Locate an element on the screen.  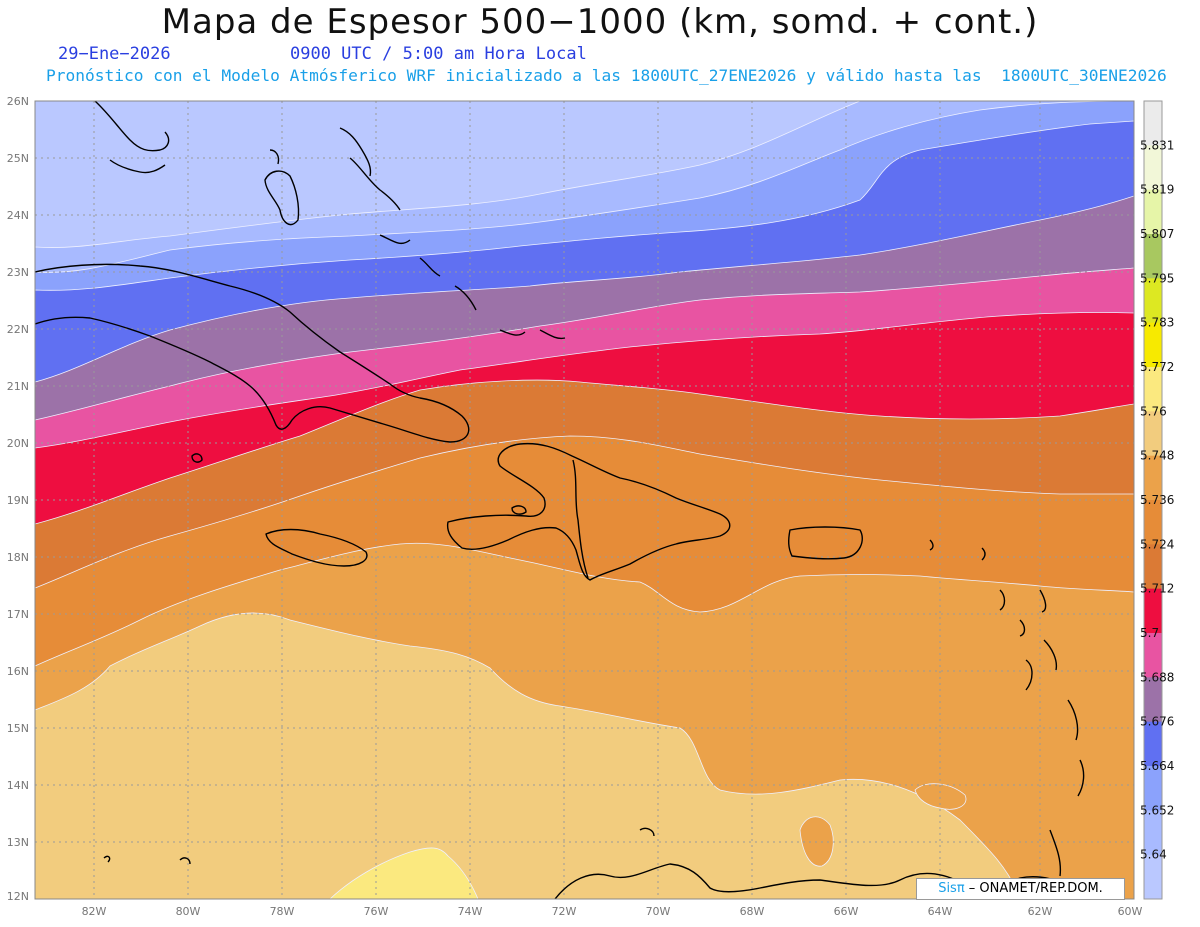
colorbar-frame is located at coordinates (1153, 500).